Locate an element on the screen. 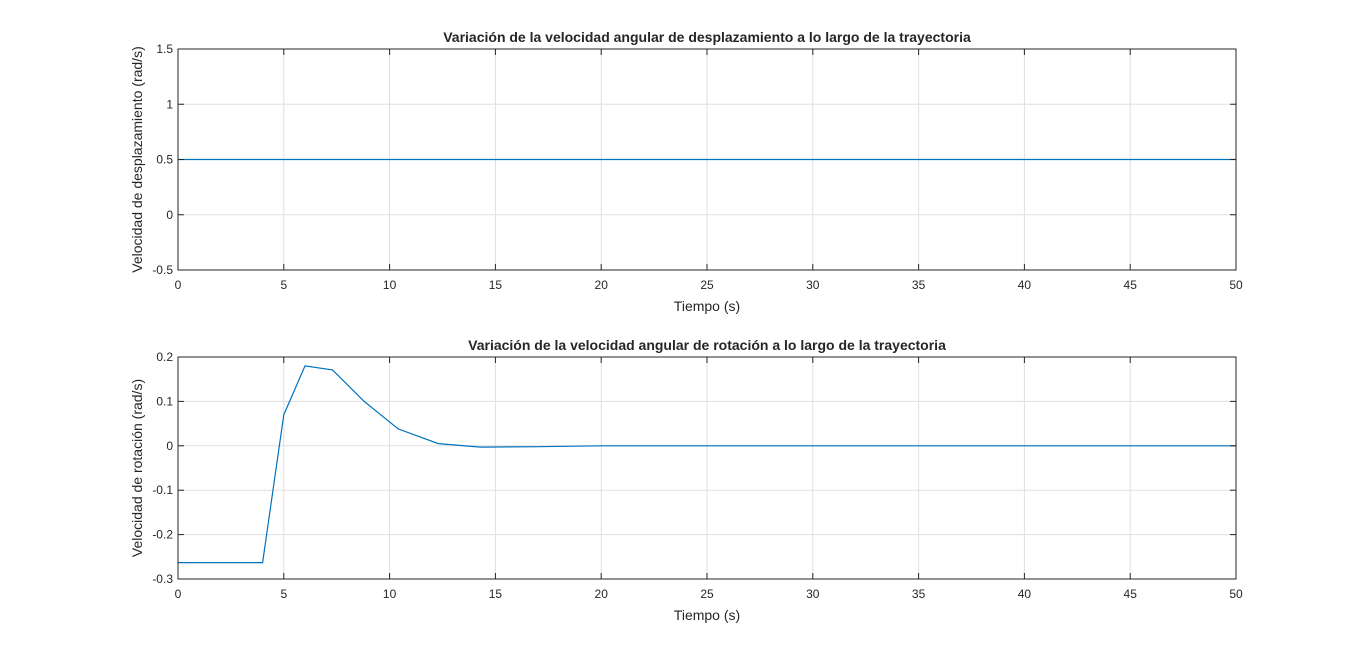 The image size is (1366, 651). y-tick-label: -0.1 is located at coordinates (162, 490).